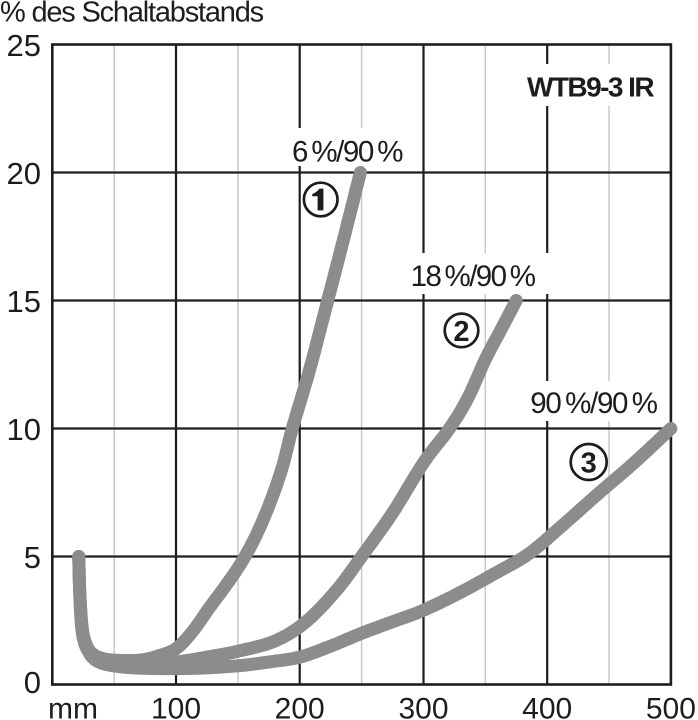 Image resolution: width=698 pixels, height=720 pixels. Describe the element at coordinates (300, 706) in the screenshot. I see `svg-text: 200` at that location.